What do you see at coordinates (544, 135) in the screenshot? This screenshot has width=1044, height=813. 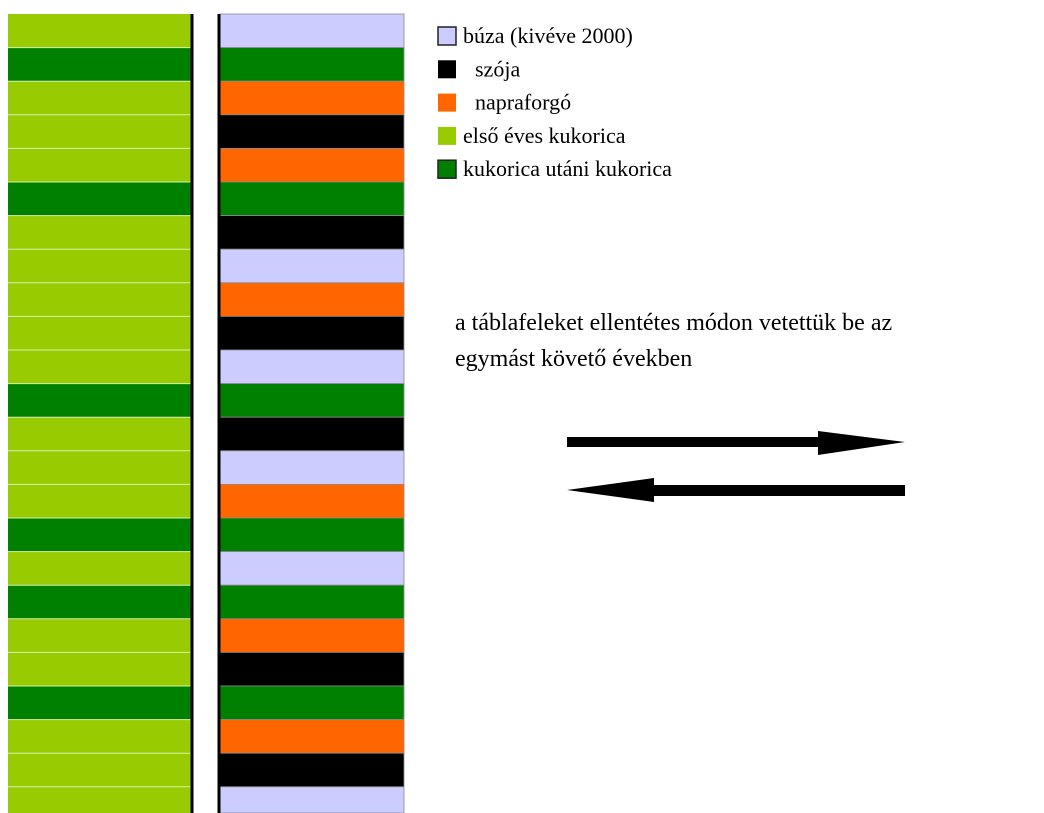 I see `legend-label: első éves kukorica` at bounding box center [544, 135].